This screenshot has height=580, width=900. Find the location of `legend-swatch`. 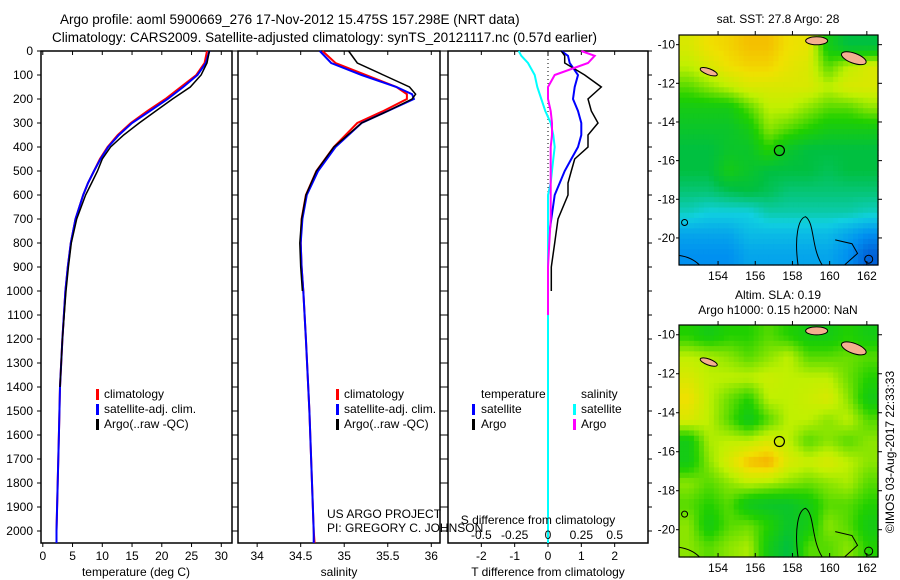

legend-swatch is located at coordinates (97, 409).